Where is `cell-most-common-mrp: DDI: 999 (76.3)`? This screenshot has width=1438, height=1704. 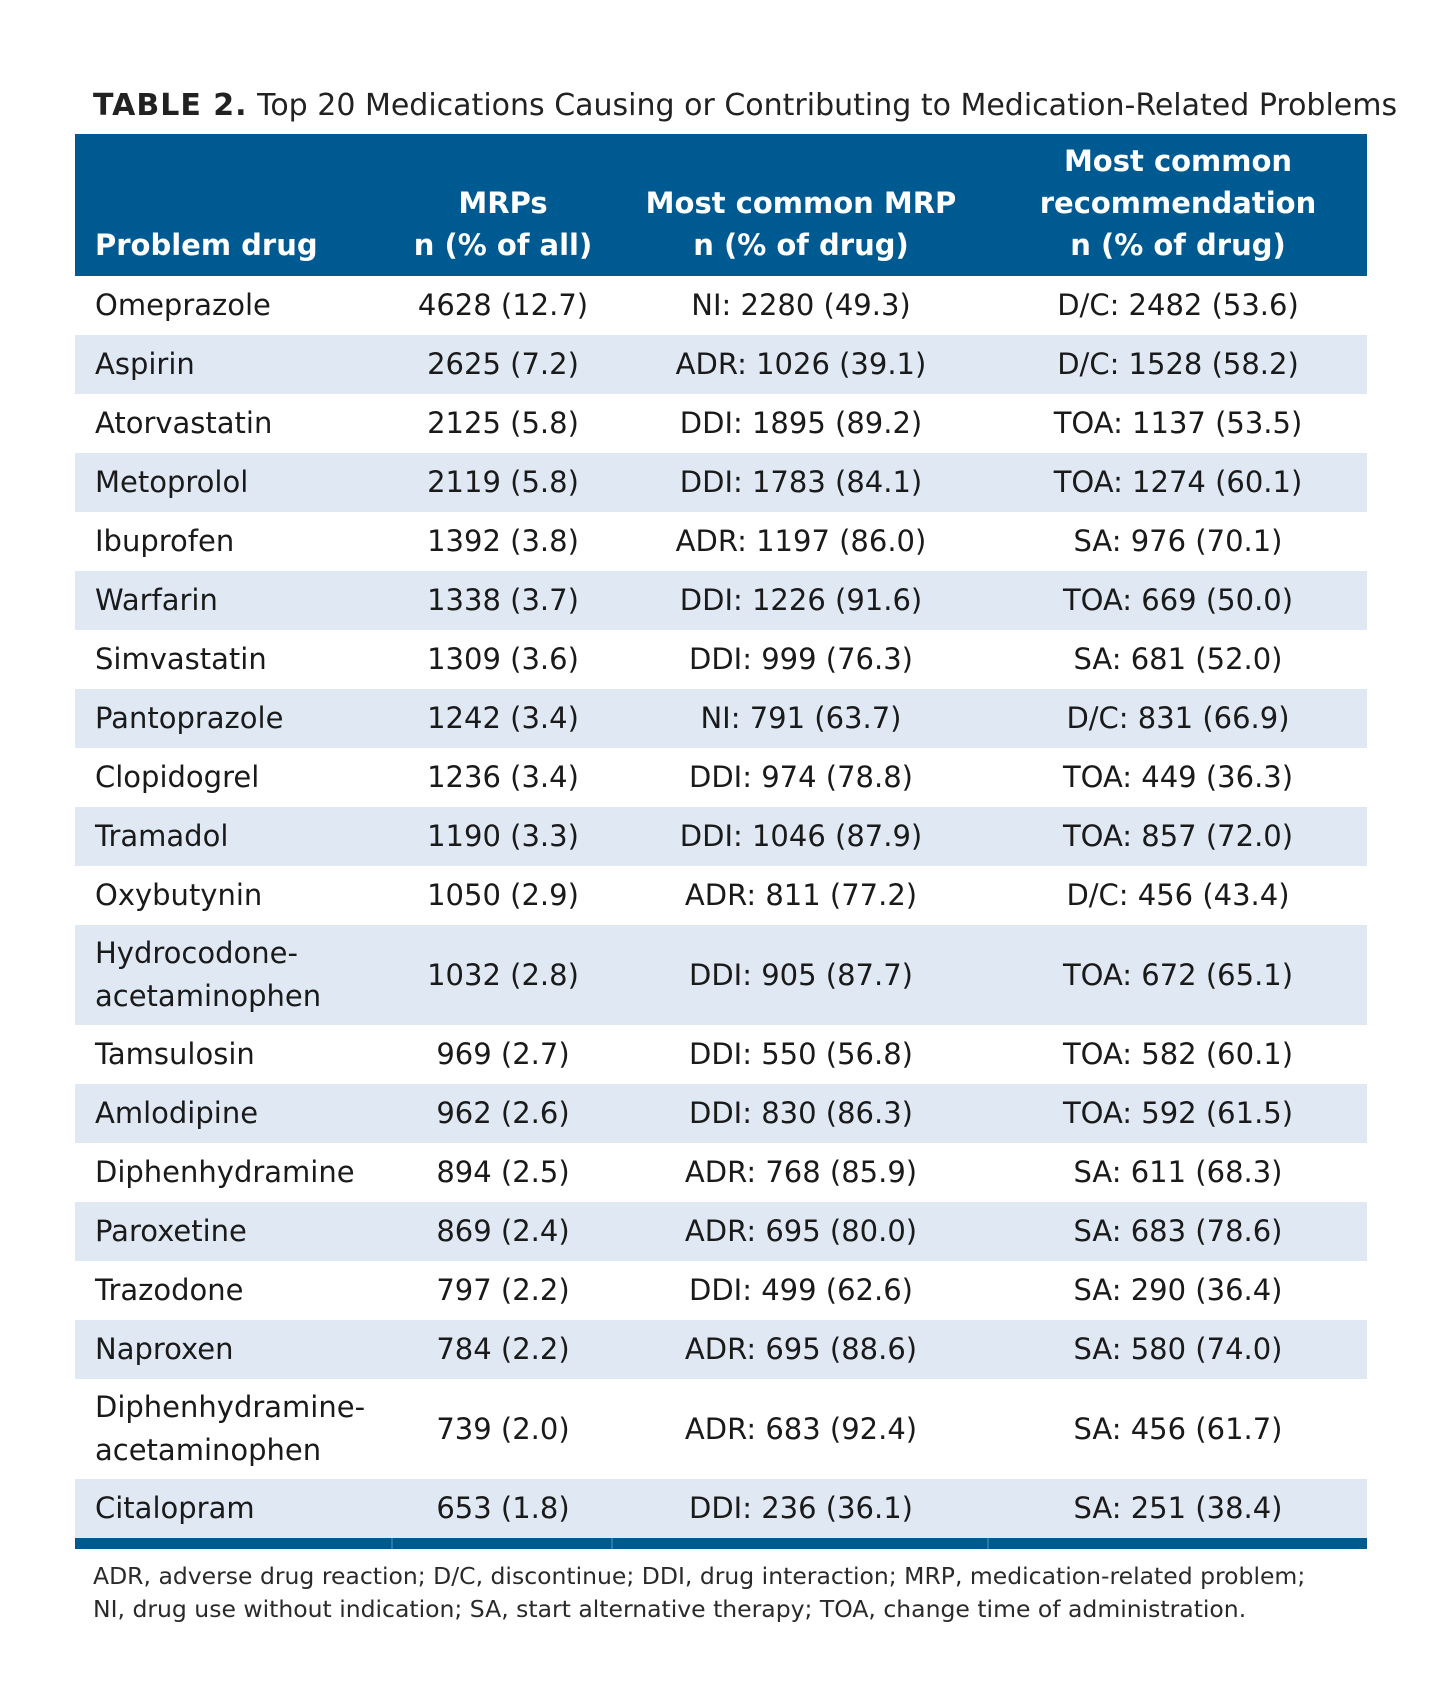
cell-most-common-mrp: DDI: 999 (76.3) is located at coordinates (801, 659).